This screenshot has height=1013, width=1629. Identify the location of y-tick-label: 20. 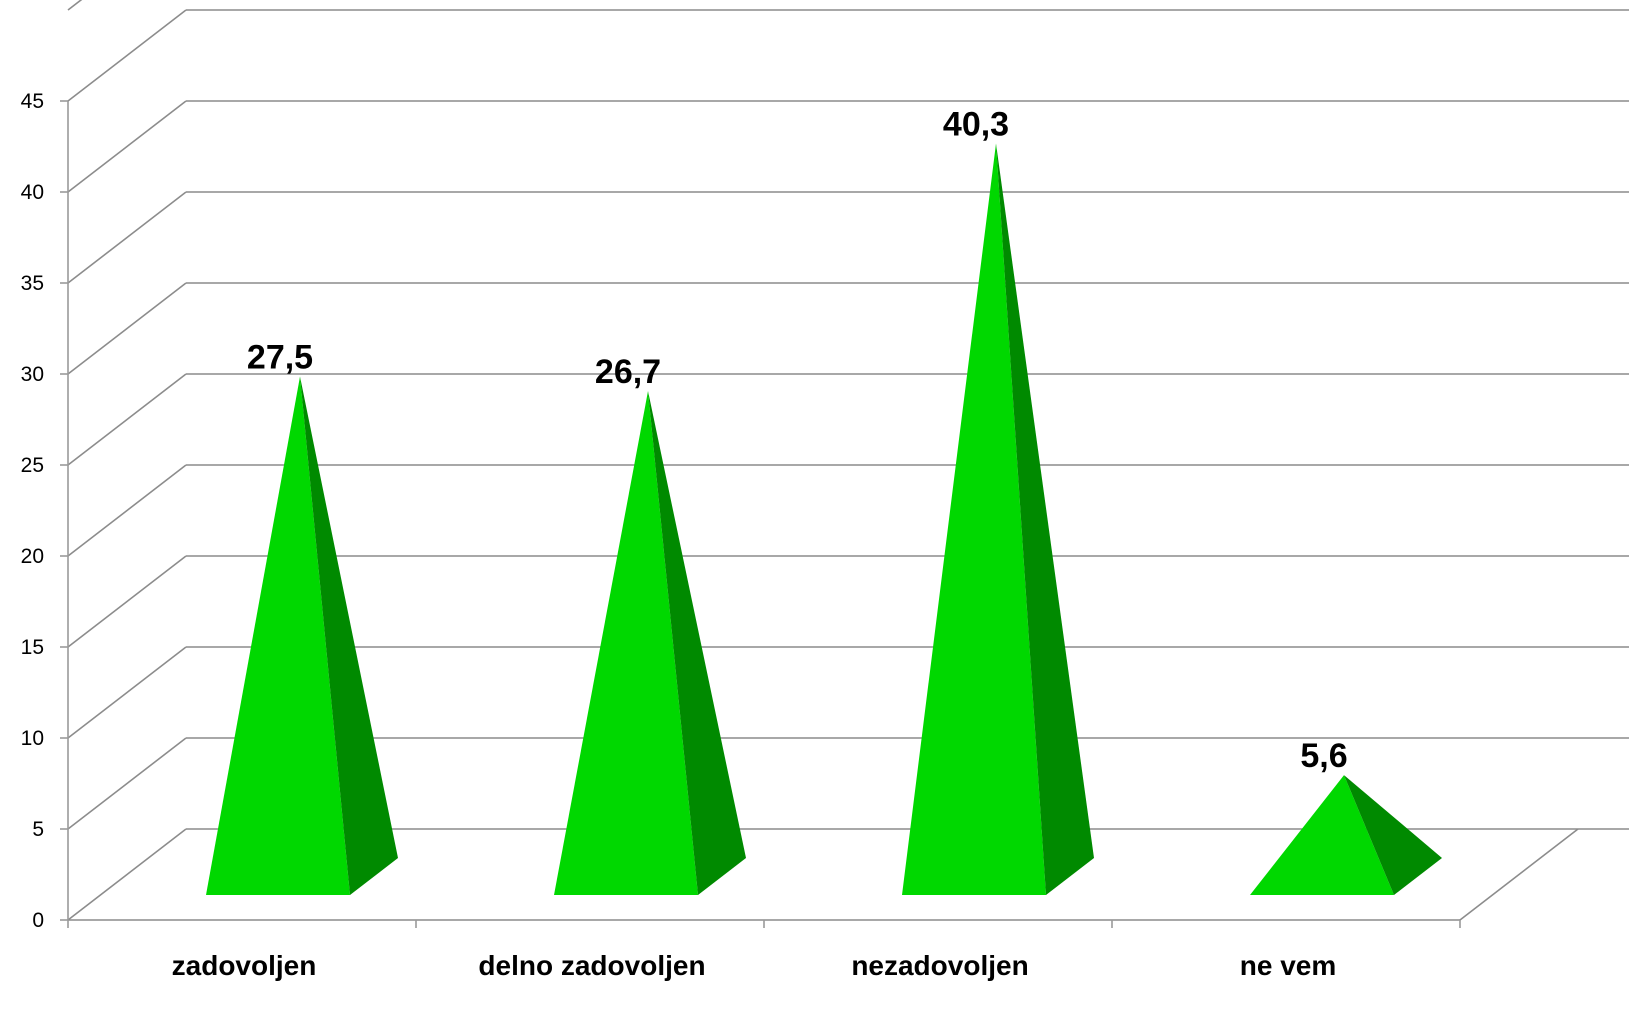
(32, 556).